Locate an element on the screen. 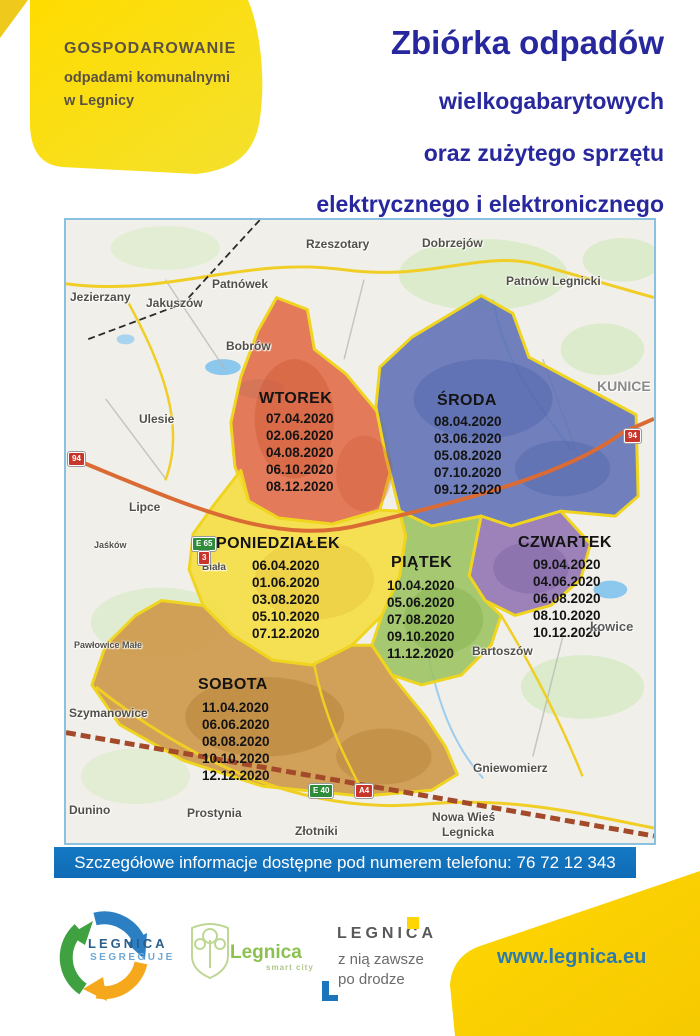  collection-date: 06.08.2020 is located at coordinates (567, 598).